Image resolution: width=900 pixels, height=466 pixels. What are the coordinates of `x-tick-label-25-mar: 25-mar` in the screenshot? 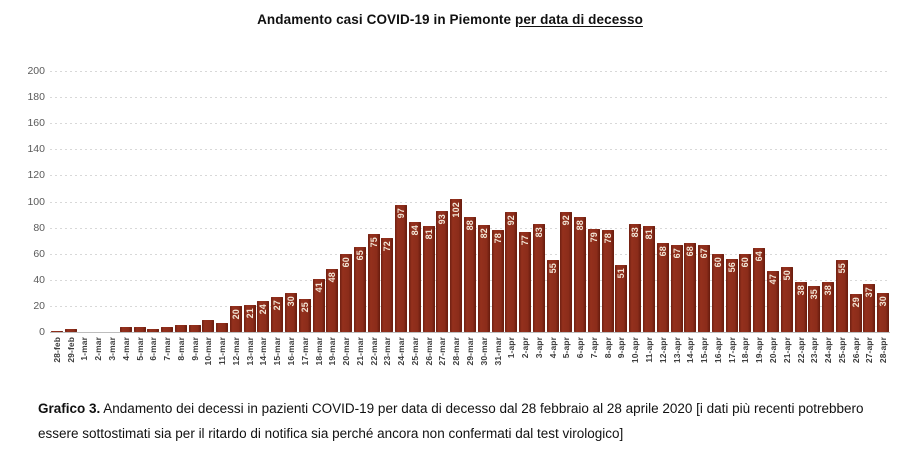 It's located at (414, 351).